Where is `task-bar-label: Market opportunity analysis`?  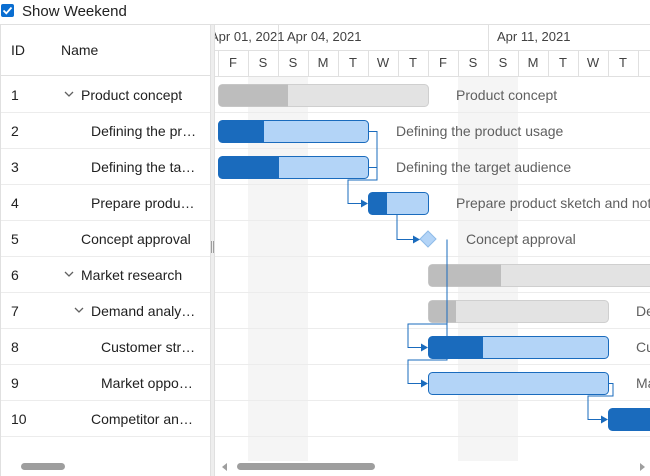
task-bar-label: Market opportunity analysis is located at coordinates (643, 383).